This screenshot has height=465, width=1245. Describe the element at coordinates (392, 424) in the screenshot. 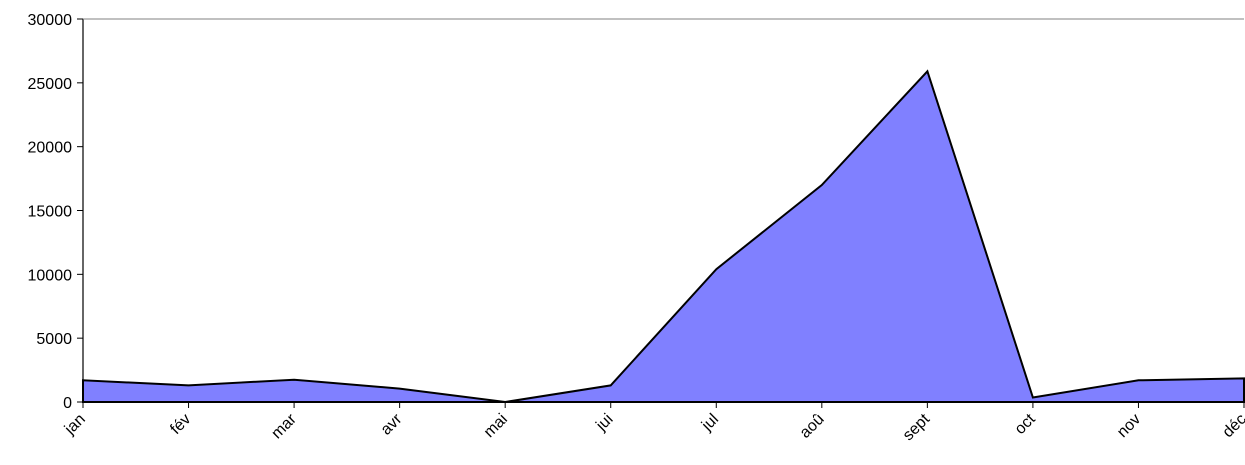

I see `x-tick-label: avr` at that location.